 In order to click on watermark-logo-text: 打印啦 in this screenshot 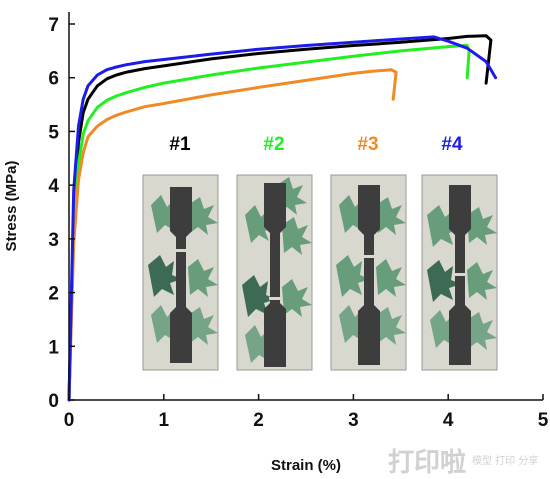, I will do `click(427, 462)`.